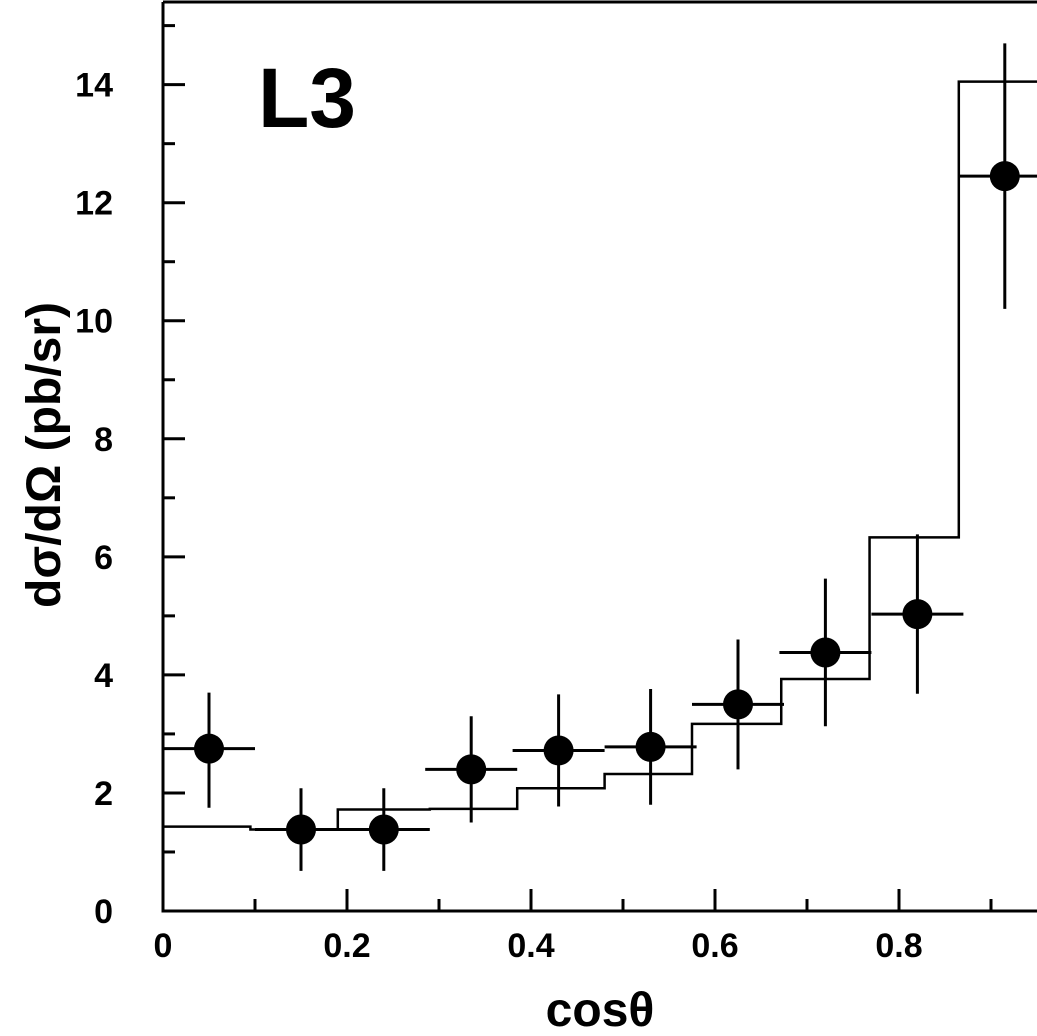 This screenshot has height=1036, width=1037. Describe the element at coordinates (94, 86) in the screenshot. I see `y-tick-label: 14` at that location.